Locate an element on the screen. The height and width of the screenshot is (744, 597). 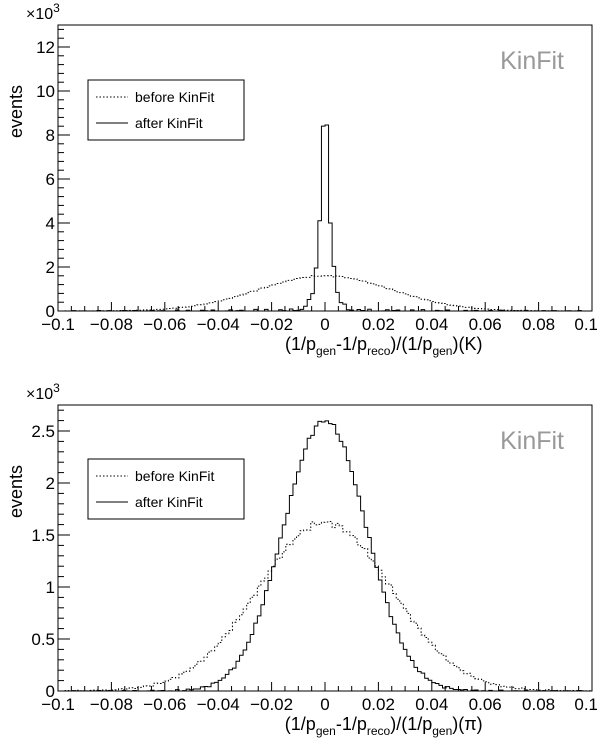
x-axis-title: (1/pgen-1/preco)/(1/pgen)(π) is located at coordinates (384, 726).